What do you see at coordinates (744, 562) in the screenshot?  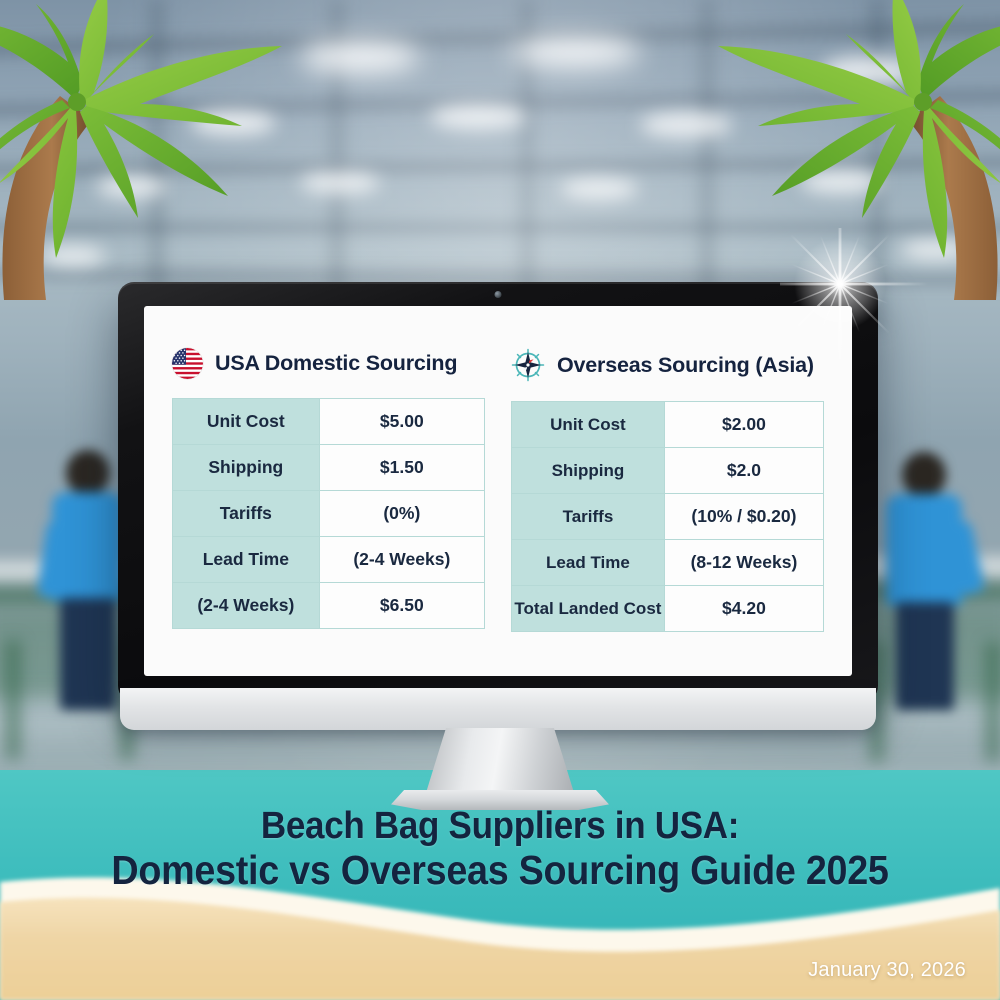 I see `row-value: (8-12 Weeks)` at bounding box center [744, 562].